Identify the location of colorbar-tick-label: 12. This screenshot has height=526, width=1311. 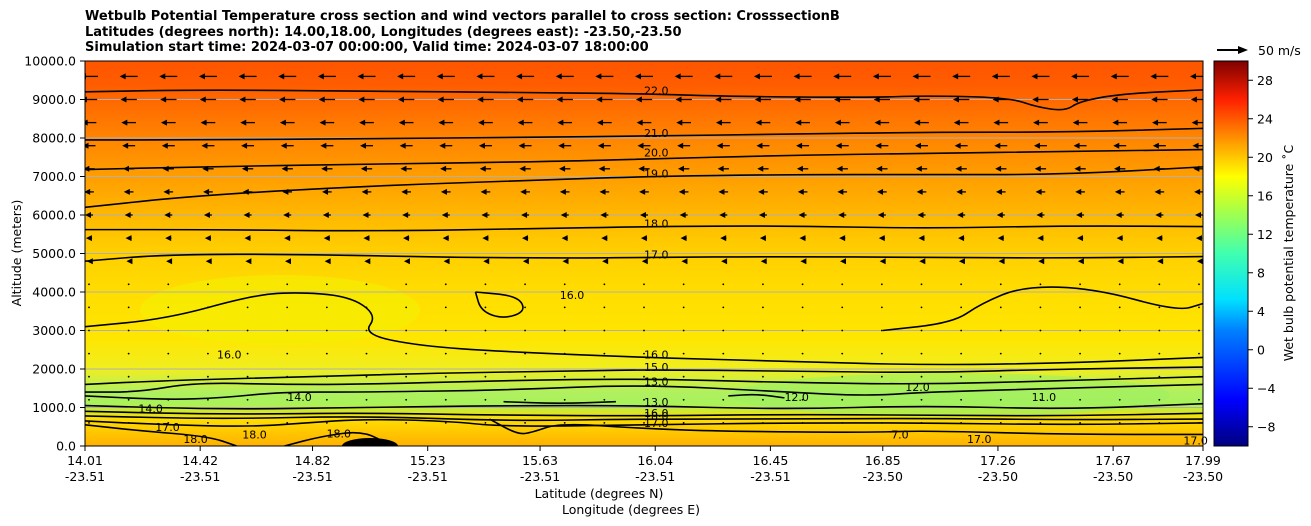
(1265, 234).